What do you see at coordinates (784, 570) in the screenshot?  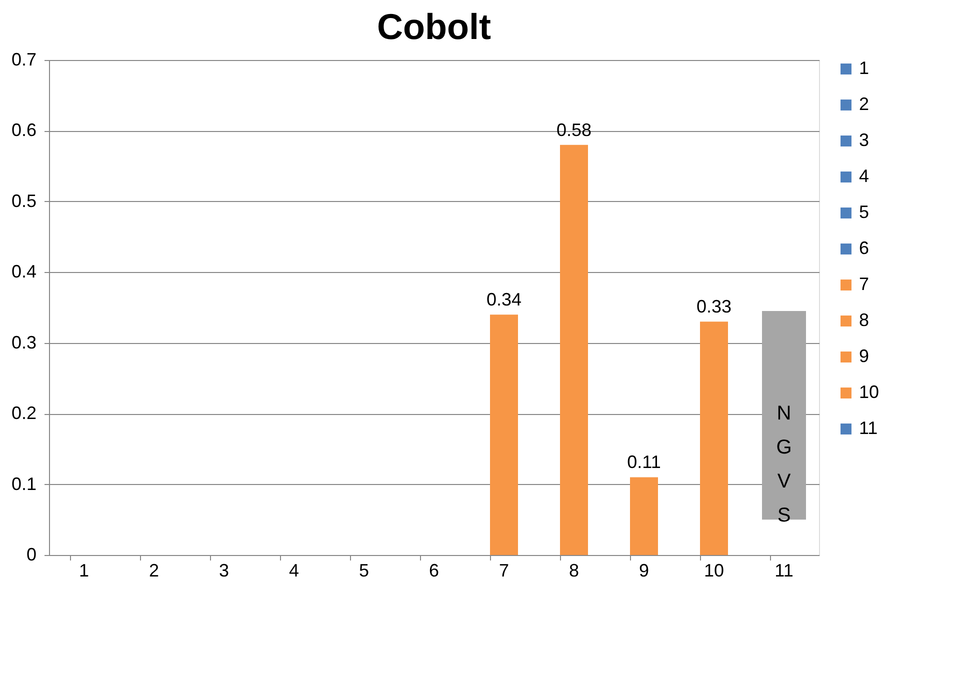 I see `x-tick-label: 11` at bounding box center [784, 570].